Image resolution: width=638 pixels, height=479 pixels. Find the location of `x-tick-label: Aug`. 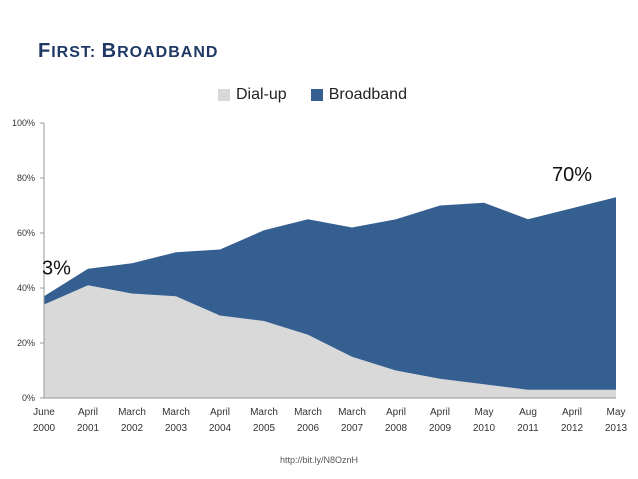

x-tick-label: Aug is located at coordinates (528, 412).